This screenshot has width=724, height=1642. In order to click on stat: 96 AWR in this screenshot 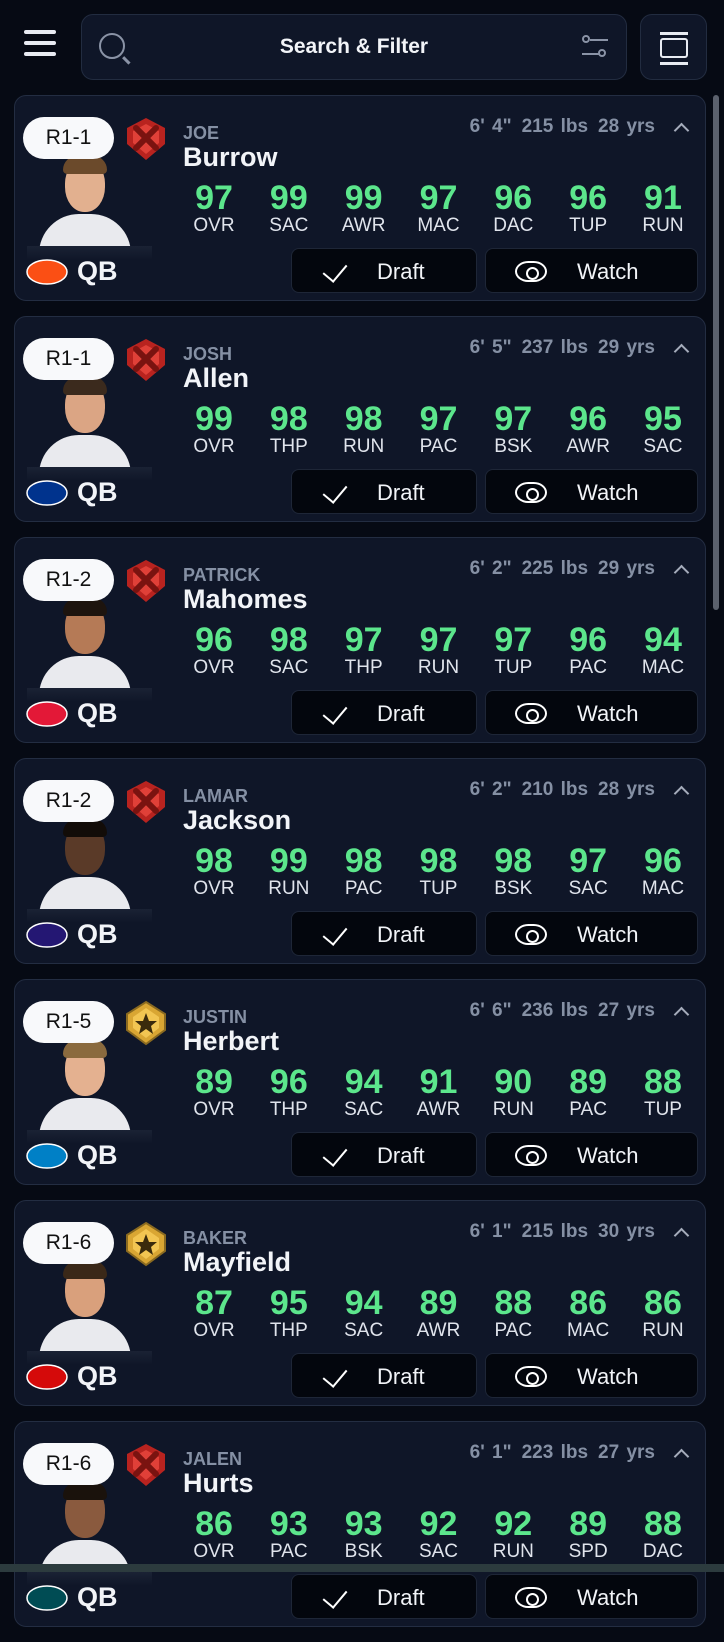, I will do `click(588, 429)`.